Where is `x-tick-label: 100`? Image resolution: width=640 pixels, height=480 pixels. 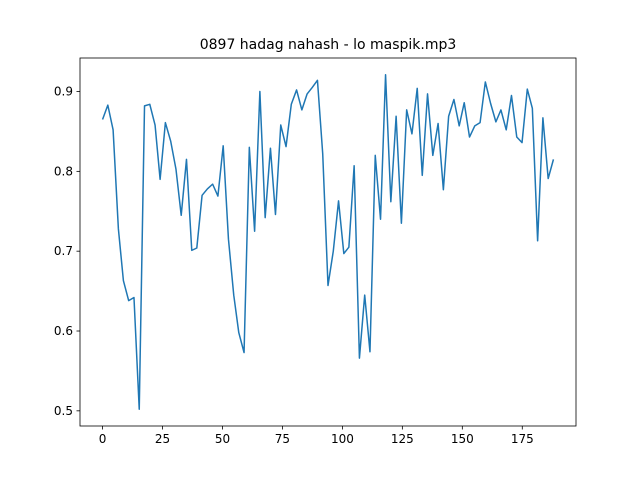 x-tick-label: 100 is located at coordinates (342, 439).